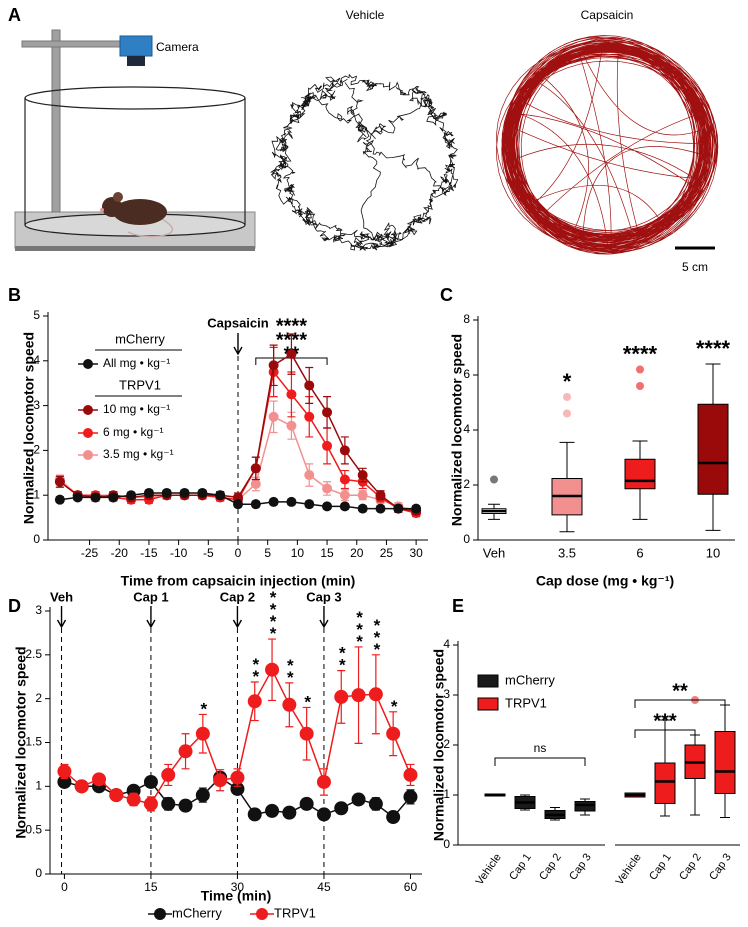 The image size is (748, 927). What do you see at coordinates (238, 553) in the screenshot?
I see `x-tick-label: 0` at bounding box center [238, 553].